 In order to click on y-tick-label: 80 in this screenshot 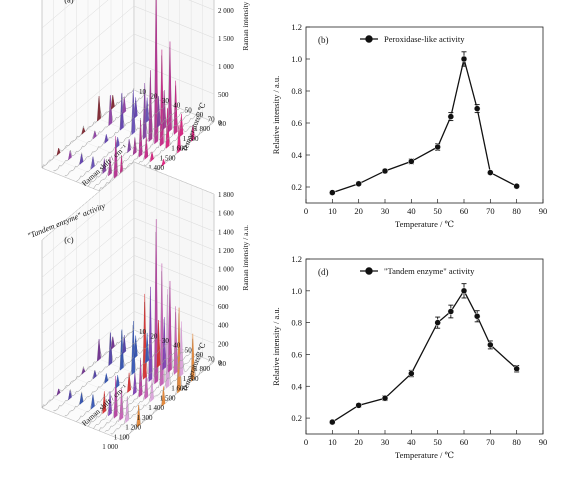, I will do `click(223, 124)`.